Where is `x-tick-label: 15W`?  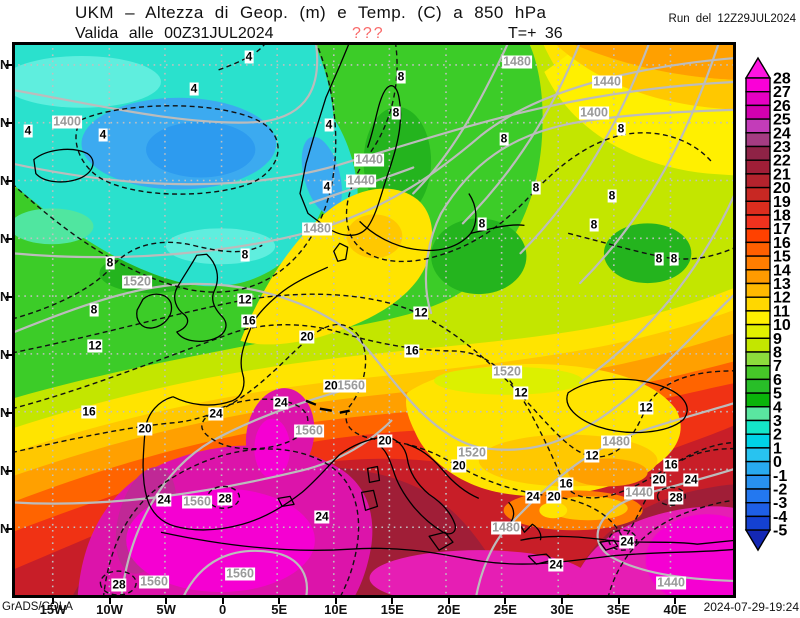
x-tick-label: 15W is located at coordinates (53, 609).